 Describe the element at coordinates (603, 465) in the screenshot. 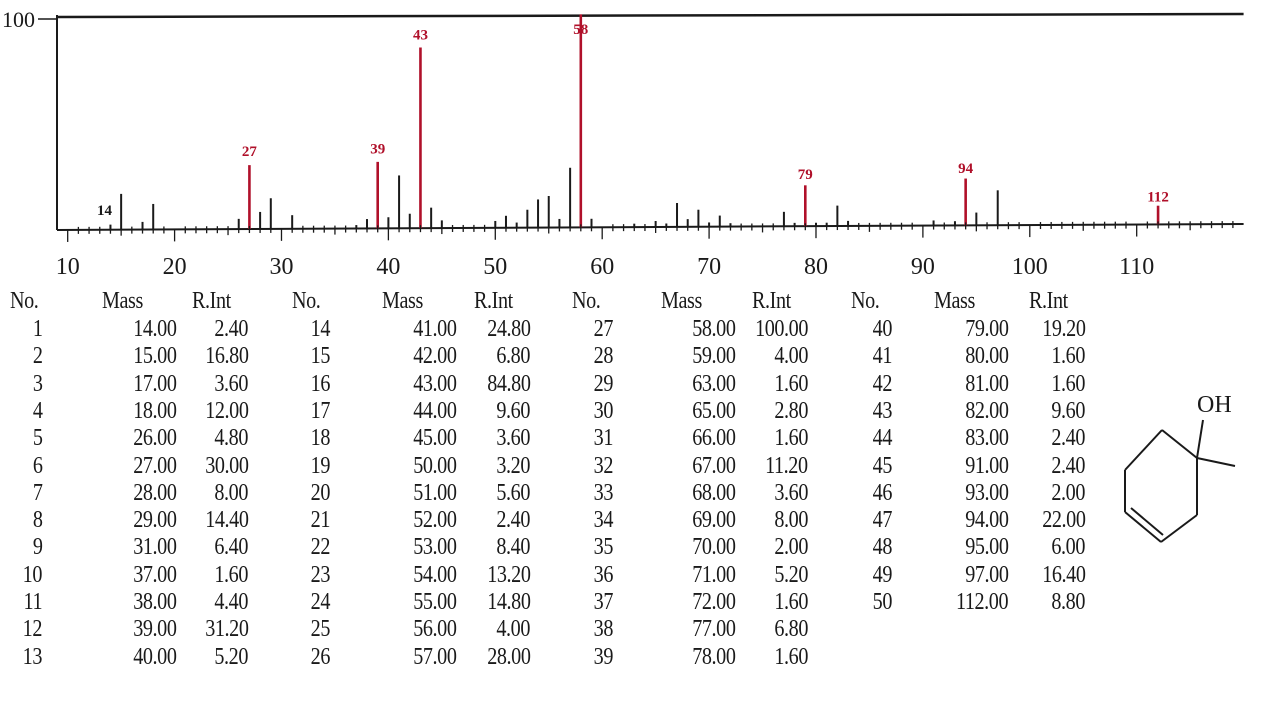

I see `row-no: 32` at that location.